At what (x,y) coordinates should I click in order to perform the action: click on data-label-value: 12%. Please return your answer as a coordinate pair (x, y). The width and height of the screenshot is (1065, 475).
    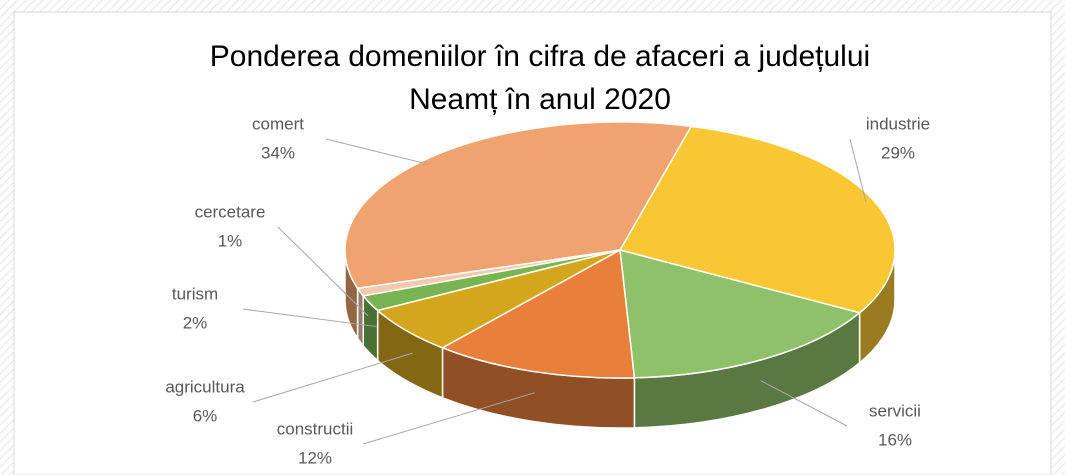
    Looking at the image, I should click on (315, 457).